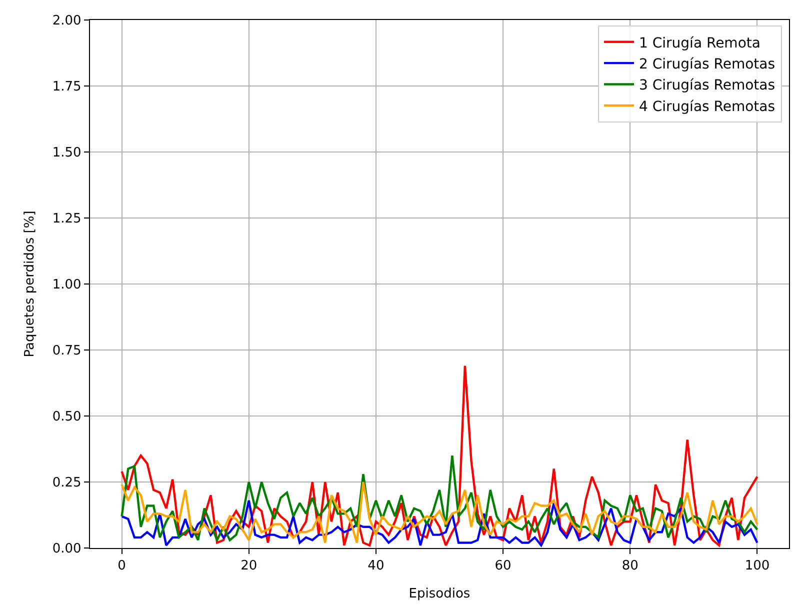 This screenshot has height=608, width=799. What do you see at coordinates (67, 219) in the screenshot?
I see `y-tick-label: 1.25` at bounding box center [67, 219].